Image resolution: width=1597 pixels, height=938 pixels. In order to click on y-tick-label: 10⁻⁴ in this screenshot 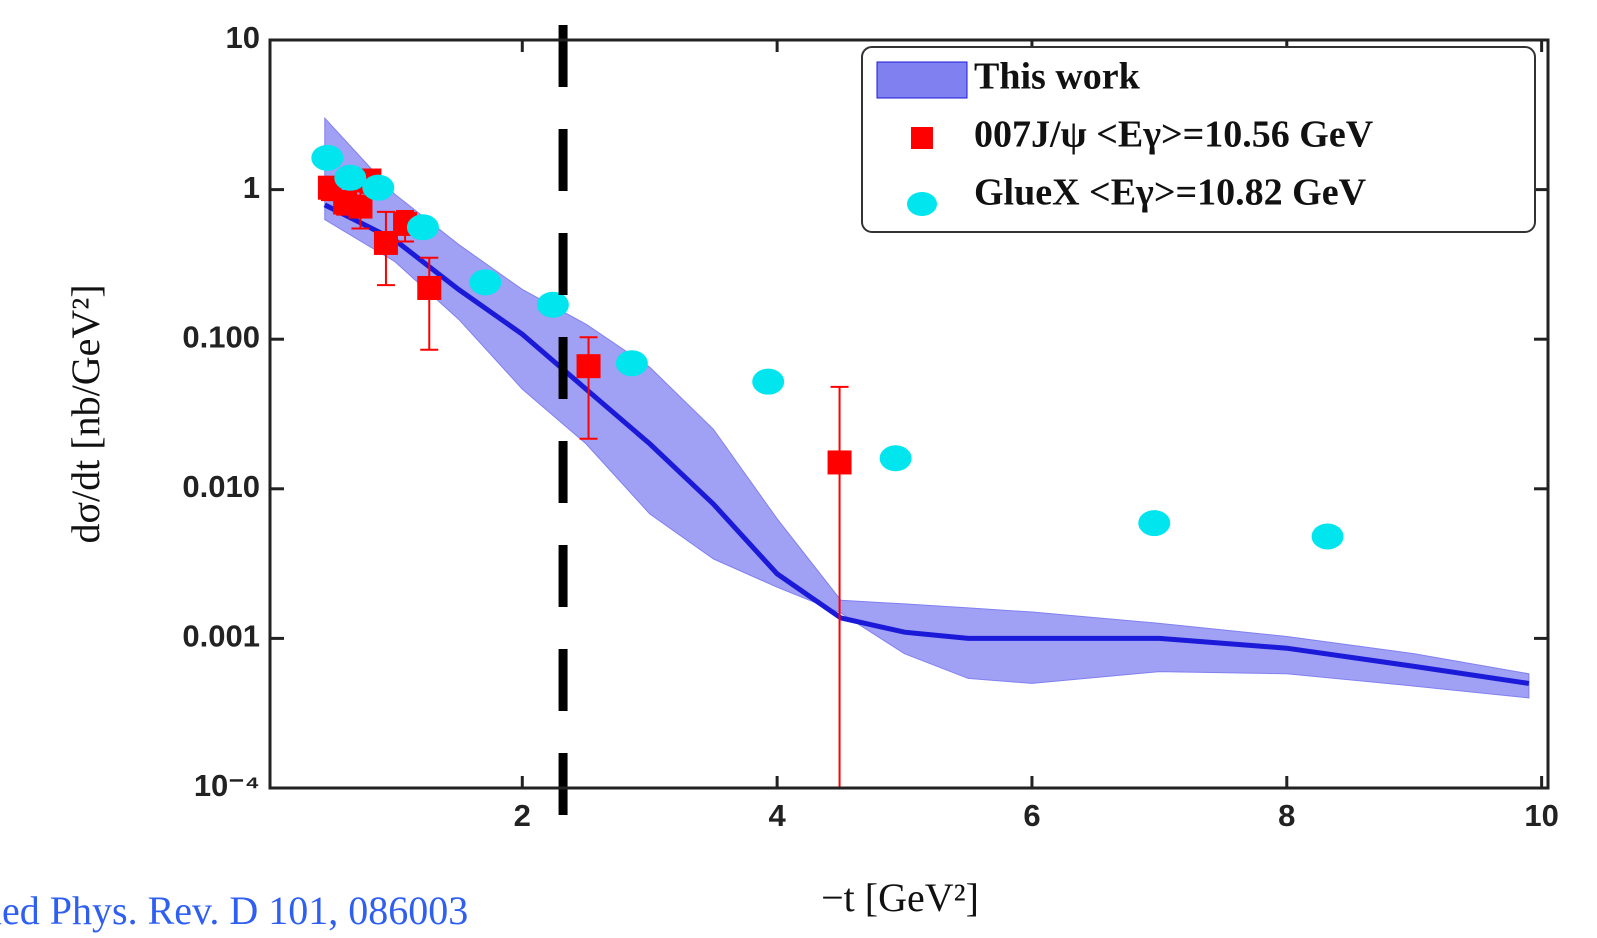, I will do `click(227, 785)`.